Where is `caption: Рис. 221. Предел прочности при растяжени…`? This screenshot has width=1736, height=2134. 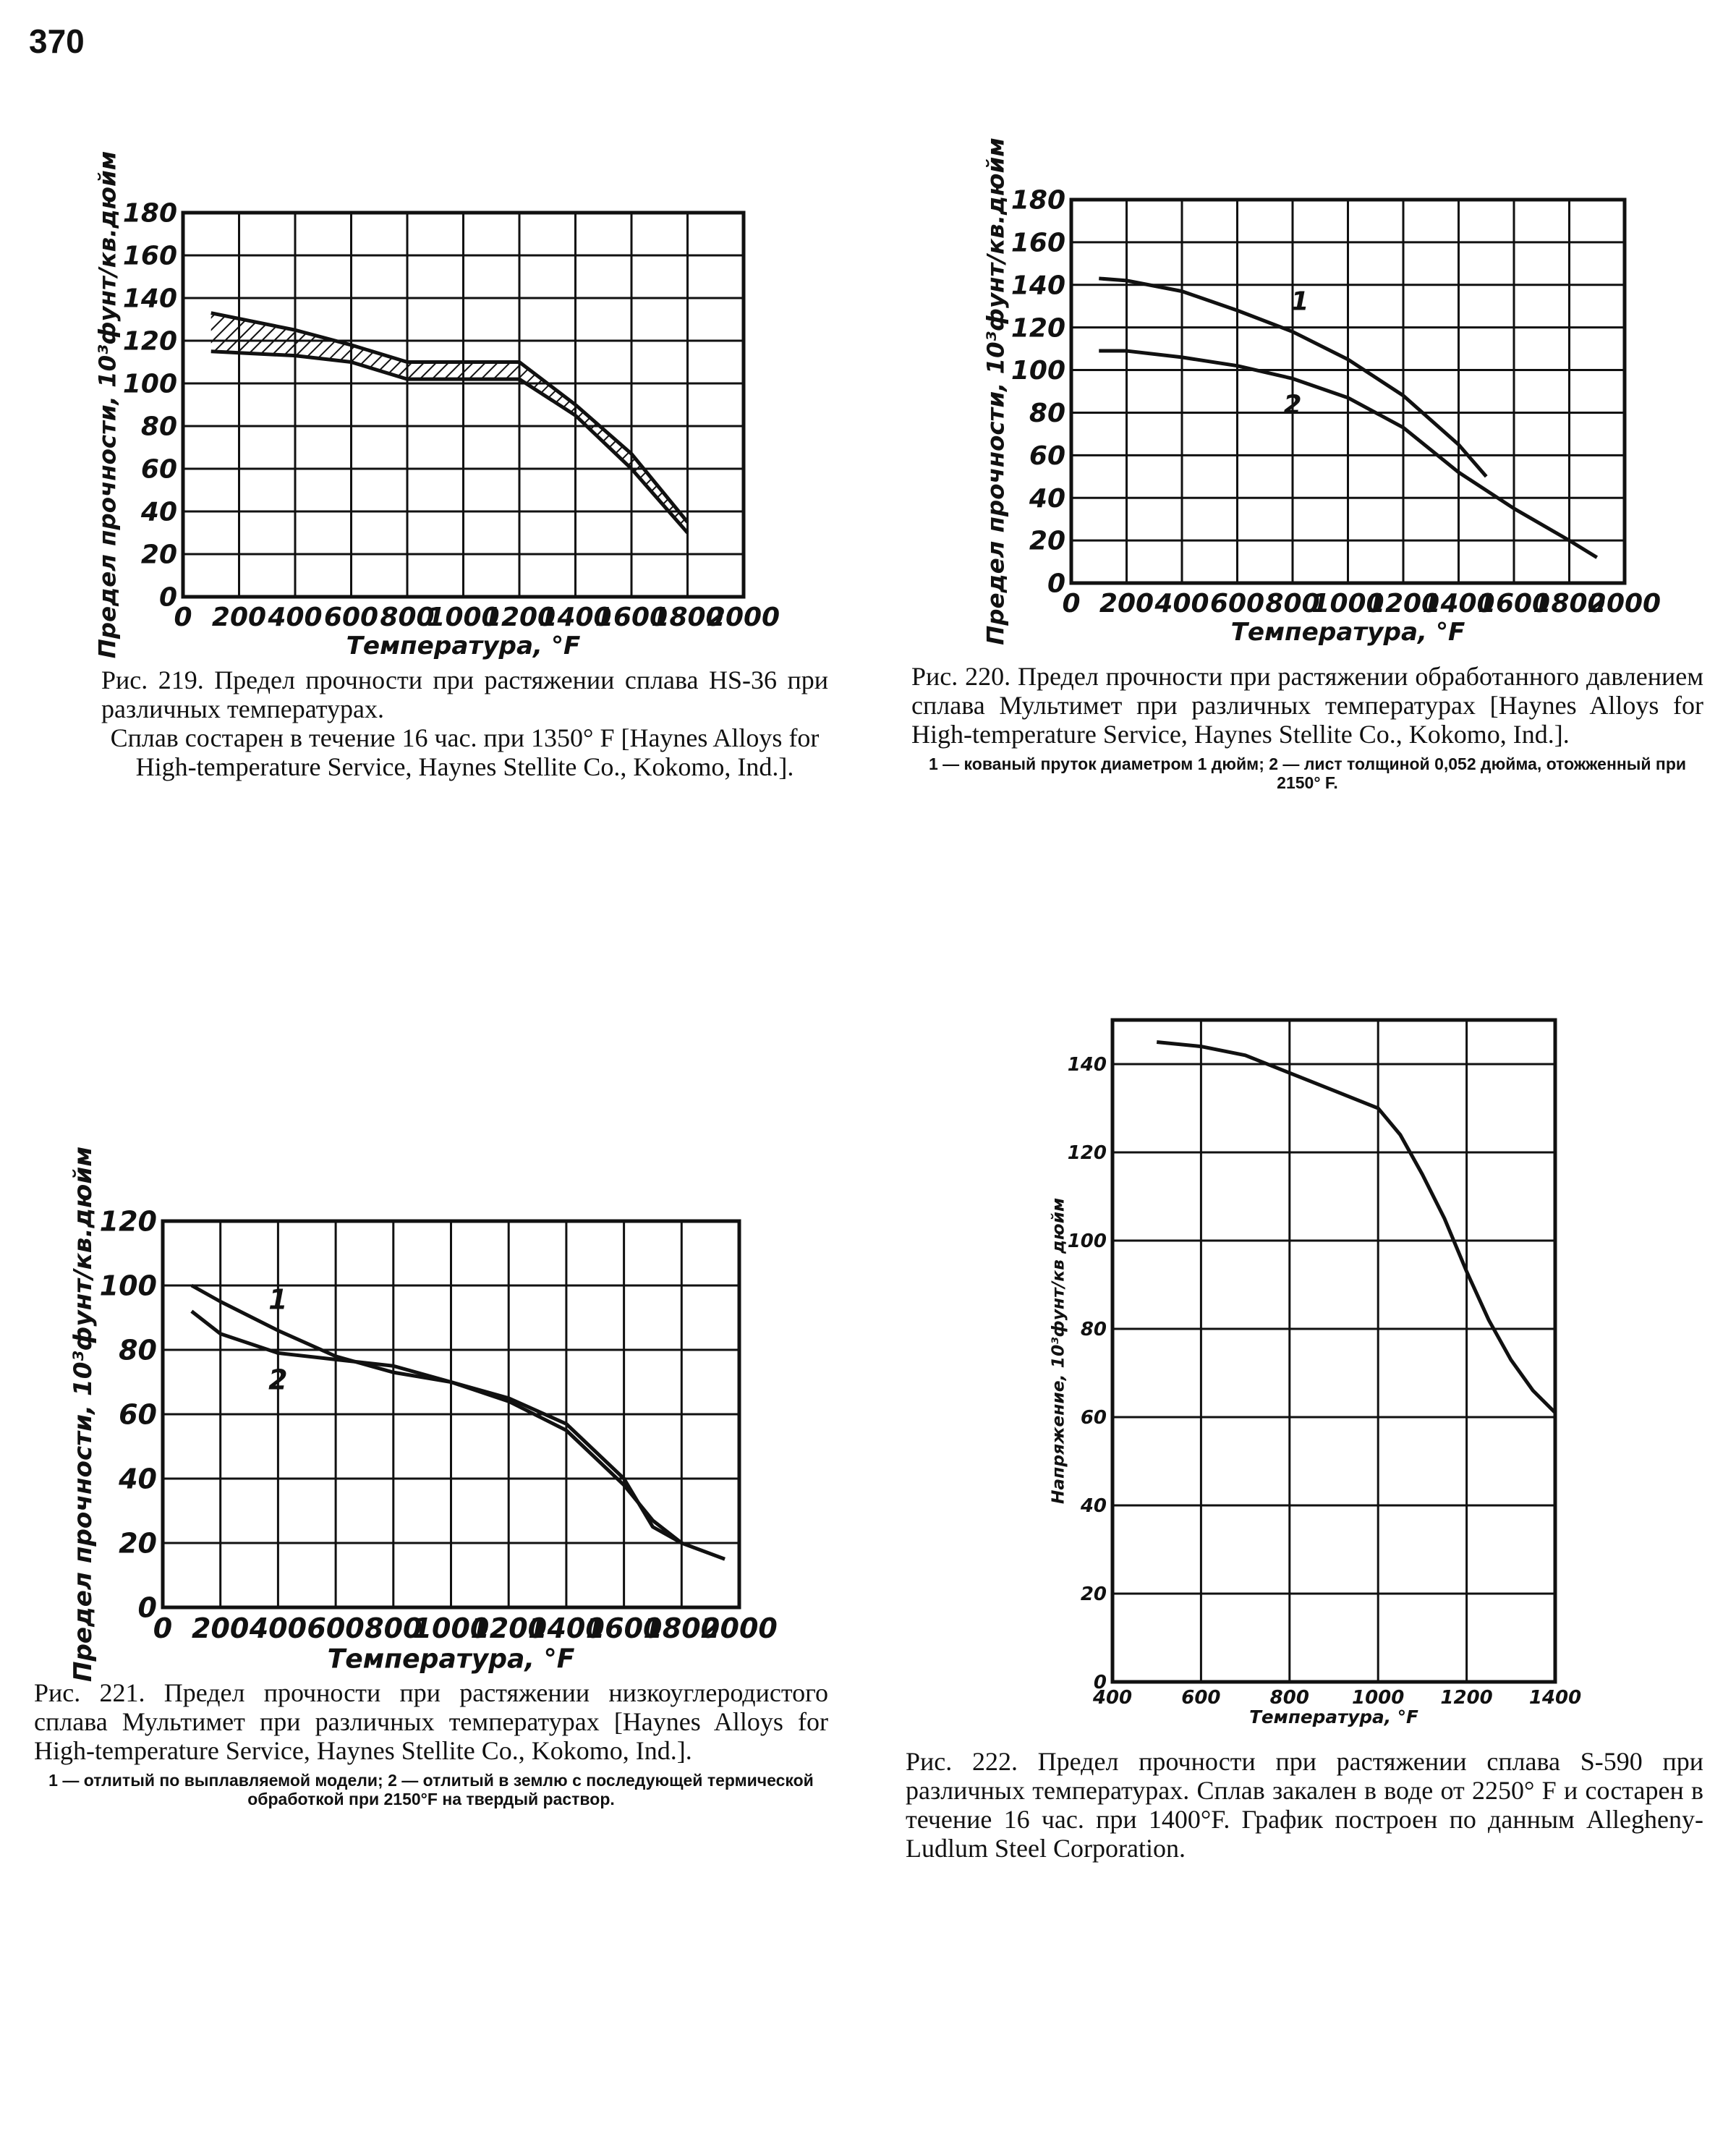
caption: Рис. 221. Предел прочности при растяжени… is located at coordinates (431, 1722).